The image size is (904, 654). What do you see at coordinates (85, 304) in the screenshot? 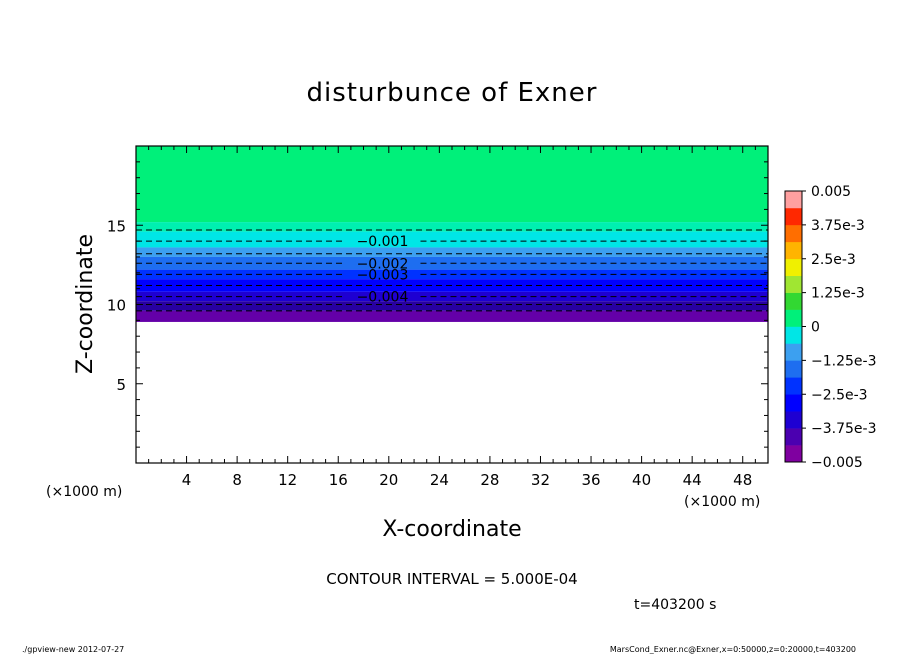
I see `z-axis-label: Z-coordinate` at bounding box center [85, 304].